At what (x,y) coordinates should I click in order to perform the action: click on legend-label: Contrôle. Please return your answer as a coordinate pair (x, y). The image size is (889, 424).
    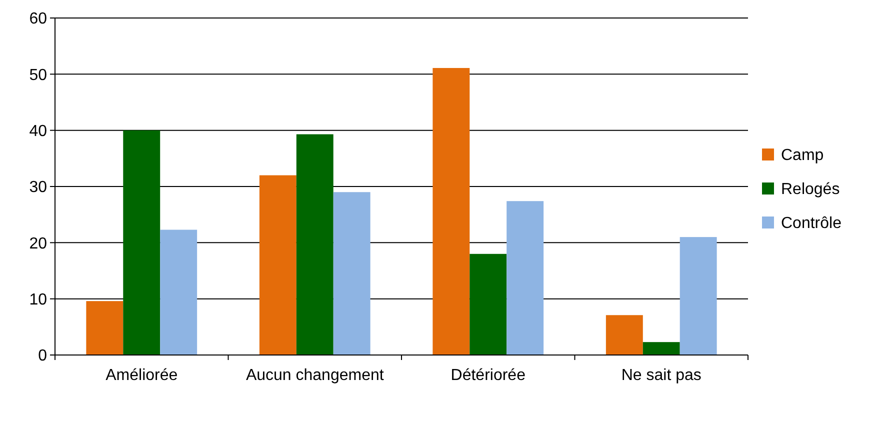
    Looking at the image, I should click on (811, 223).